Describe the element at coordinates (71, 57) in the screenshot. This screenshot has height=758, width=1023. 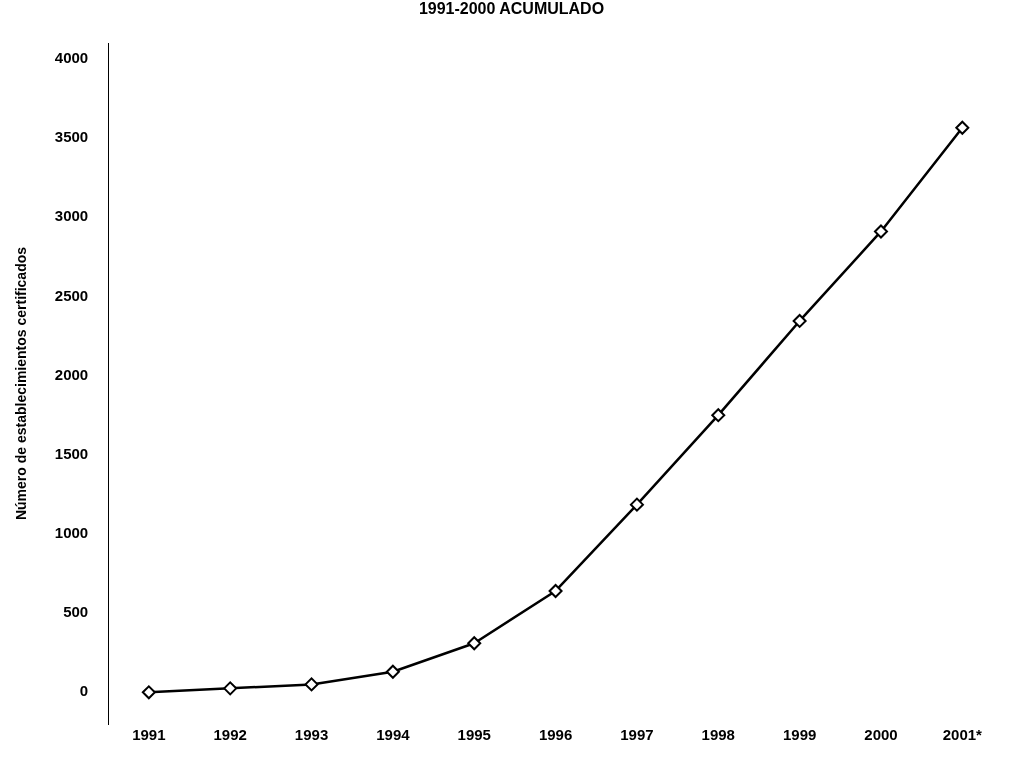
I see `y-tick-label: 4000` at that location.